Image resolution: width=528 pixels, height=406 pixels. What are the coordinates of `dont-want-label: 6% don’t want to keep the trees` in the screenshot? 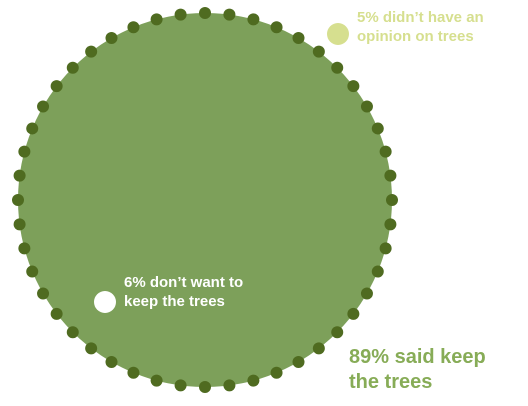 It's located at (183, 293).